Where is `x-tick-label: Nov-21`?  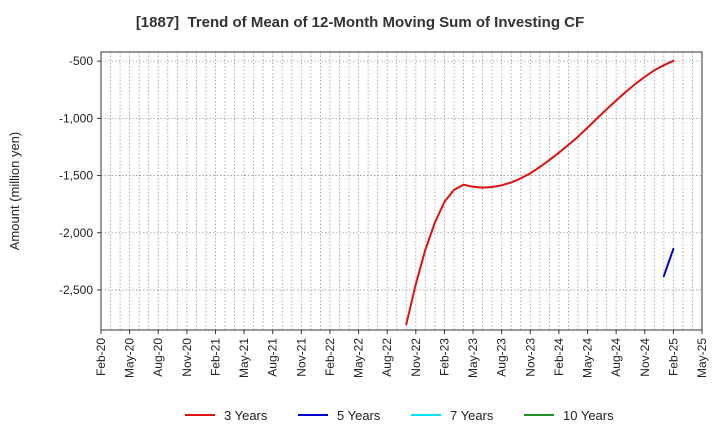 x-tick-label: Nov-21 is located at coordinates (301, 357).